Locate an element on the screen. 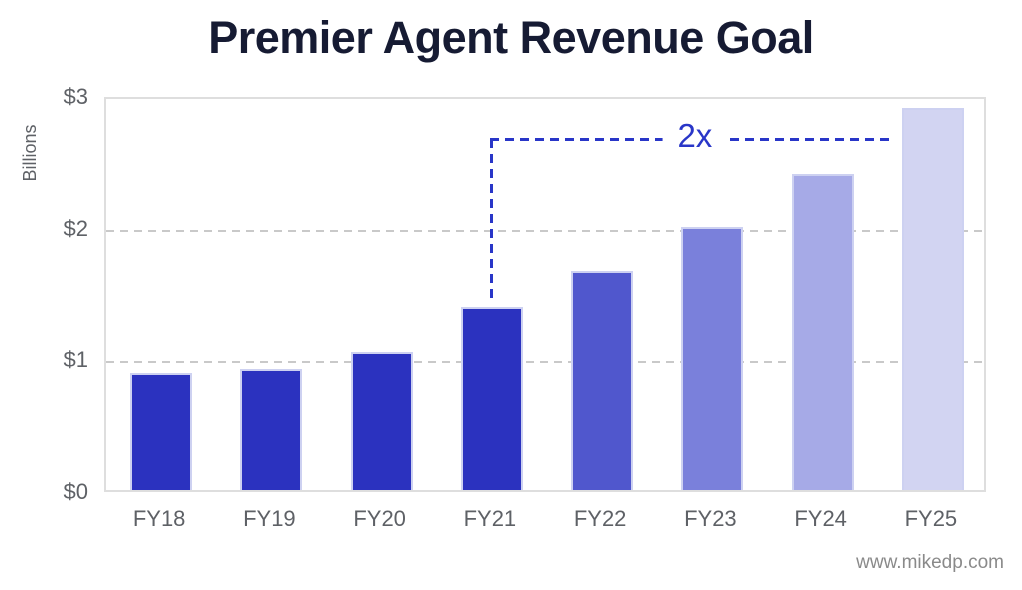 The width and height of the screenshot is (1022, 590). x-label-fy19: FY19 is located at coordinates (269, 518).